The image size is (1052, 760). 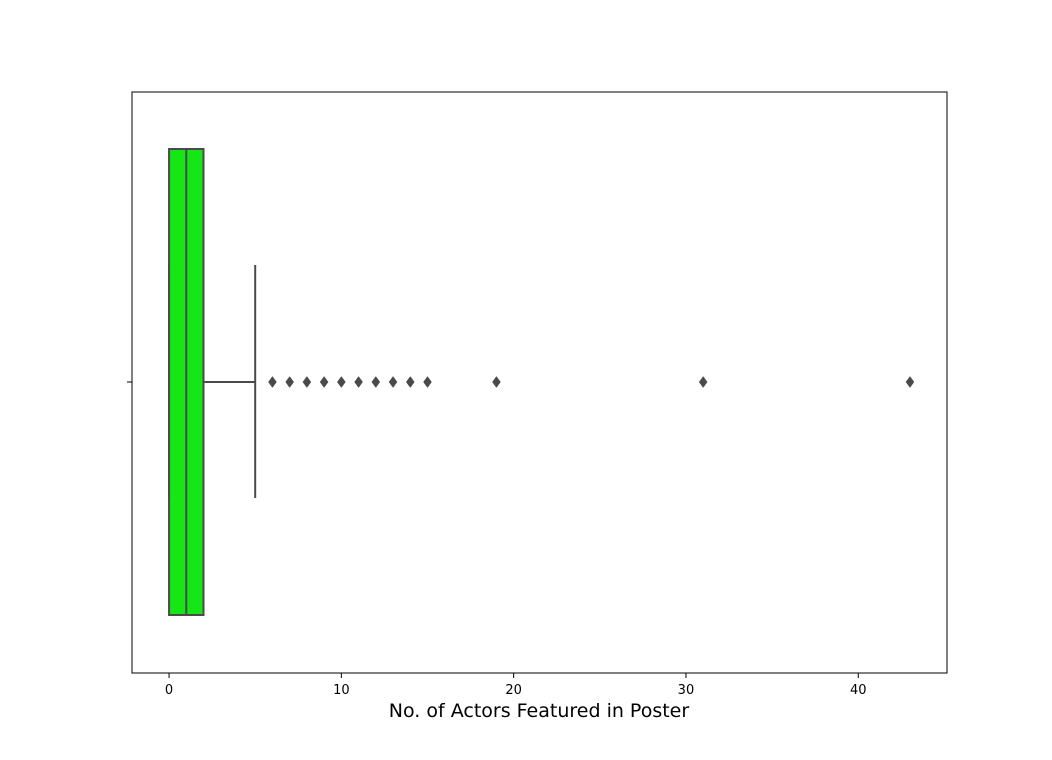 I want to click on x-axis-label: No. of Actors Featured in Poster, so click(x=539, y=711).